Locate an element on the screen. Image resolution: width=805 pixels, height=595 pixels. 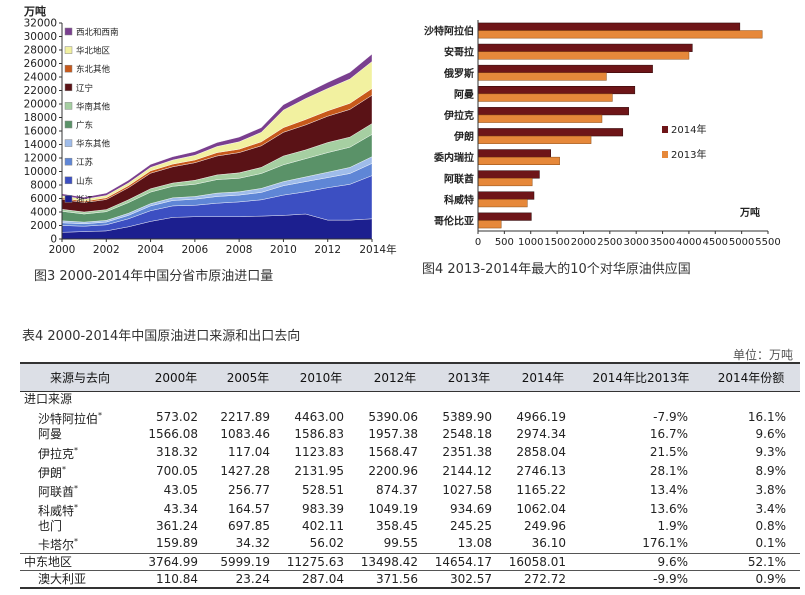
table-cell: 43.05 is located at coordinates (180, 489).